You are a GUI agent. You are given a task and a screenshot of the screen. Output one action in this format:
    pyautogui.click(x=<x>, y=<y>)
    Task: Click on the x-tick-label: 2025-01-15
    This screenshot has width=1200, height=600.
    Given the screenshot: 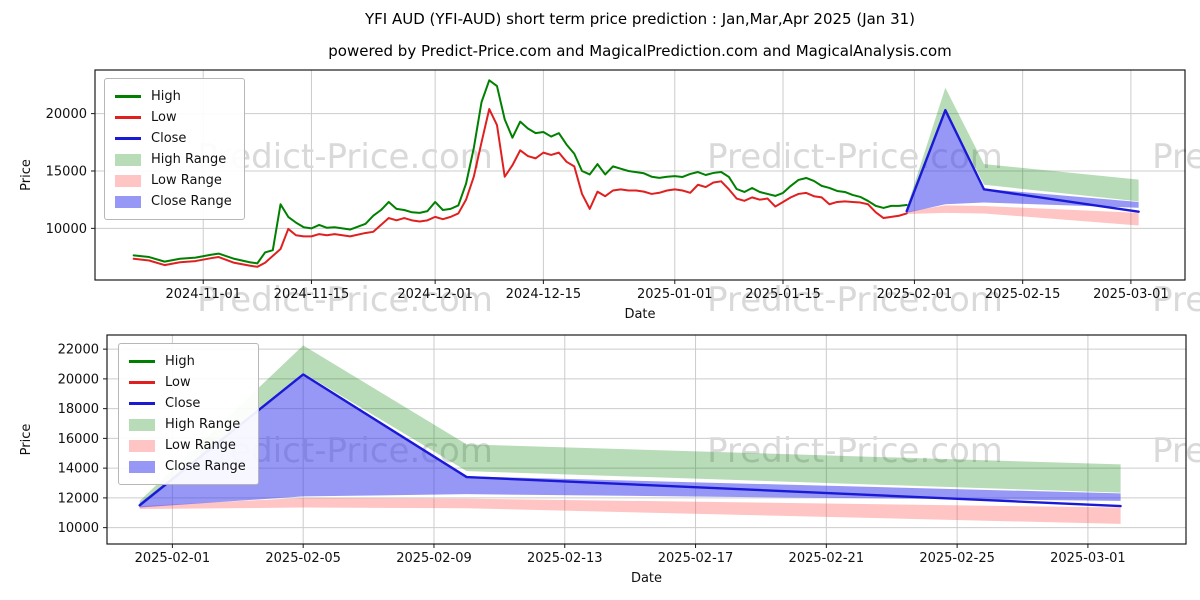 What is the action you would take?
    pyautogui.click(x=783, y=294)
    